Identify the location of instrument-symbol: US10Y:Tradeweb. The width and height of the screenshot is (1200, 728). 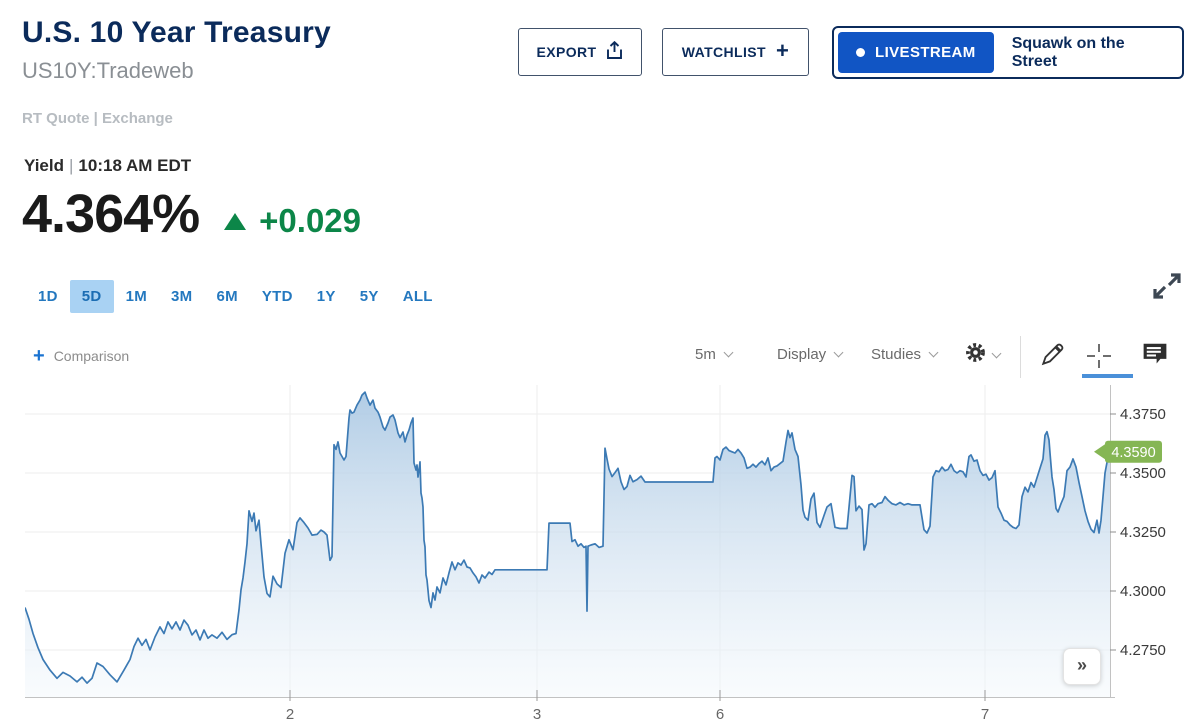
(108, 70).